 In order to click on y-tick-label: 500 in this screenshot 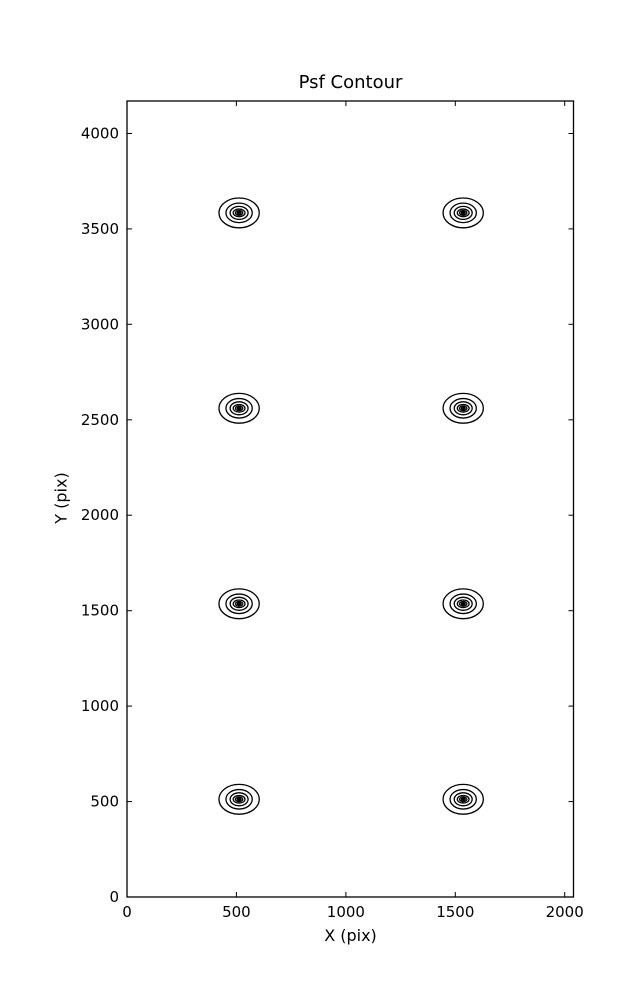, I will do `click(104, 802)`.